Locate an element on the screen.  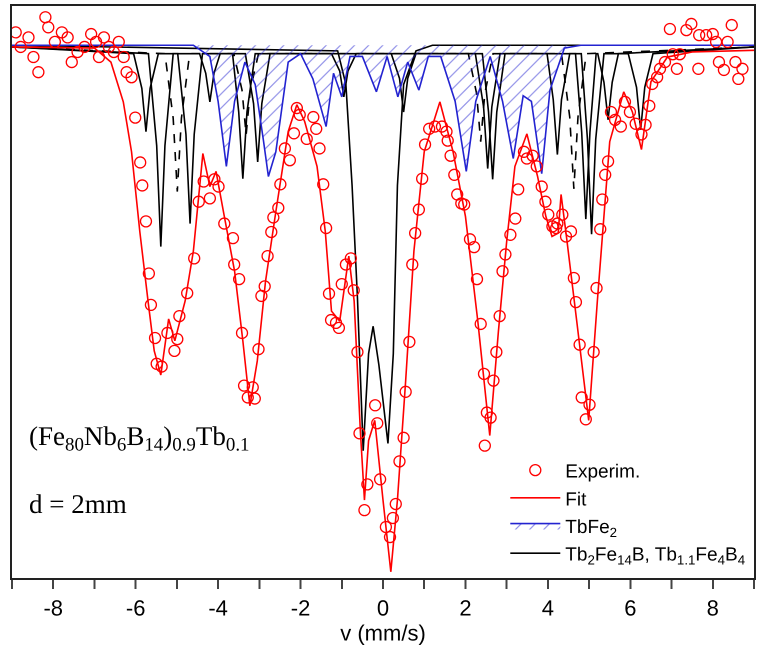
x-tick-label: -4 is located at coordinates (218, 607).